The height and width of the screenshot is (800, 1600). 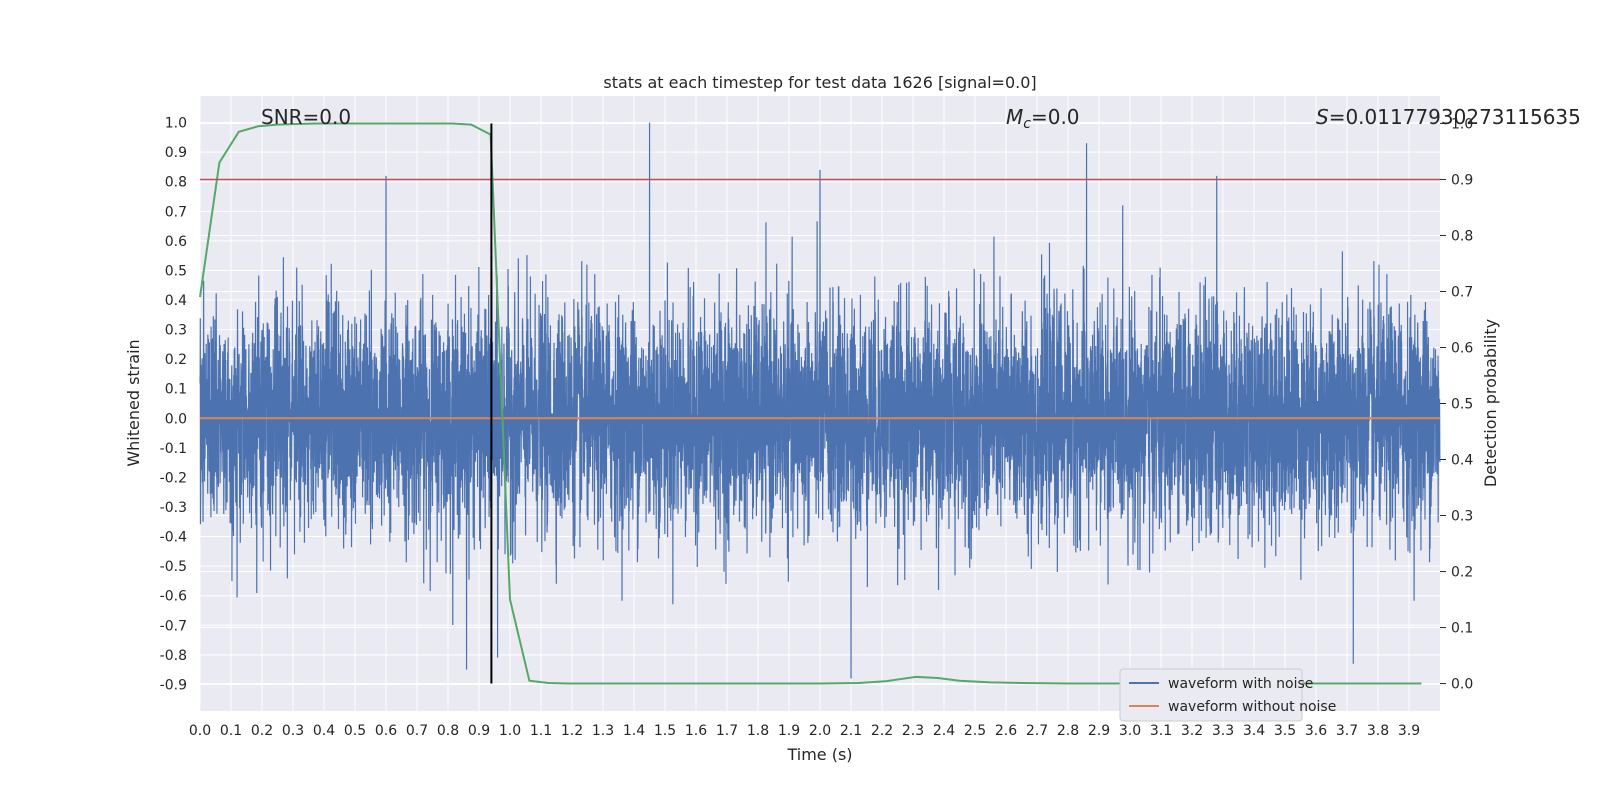 I want to click on y-tick-label: -0.9, so click(x=173, y=685).